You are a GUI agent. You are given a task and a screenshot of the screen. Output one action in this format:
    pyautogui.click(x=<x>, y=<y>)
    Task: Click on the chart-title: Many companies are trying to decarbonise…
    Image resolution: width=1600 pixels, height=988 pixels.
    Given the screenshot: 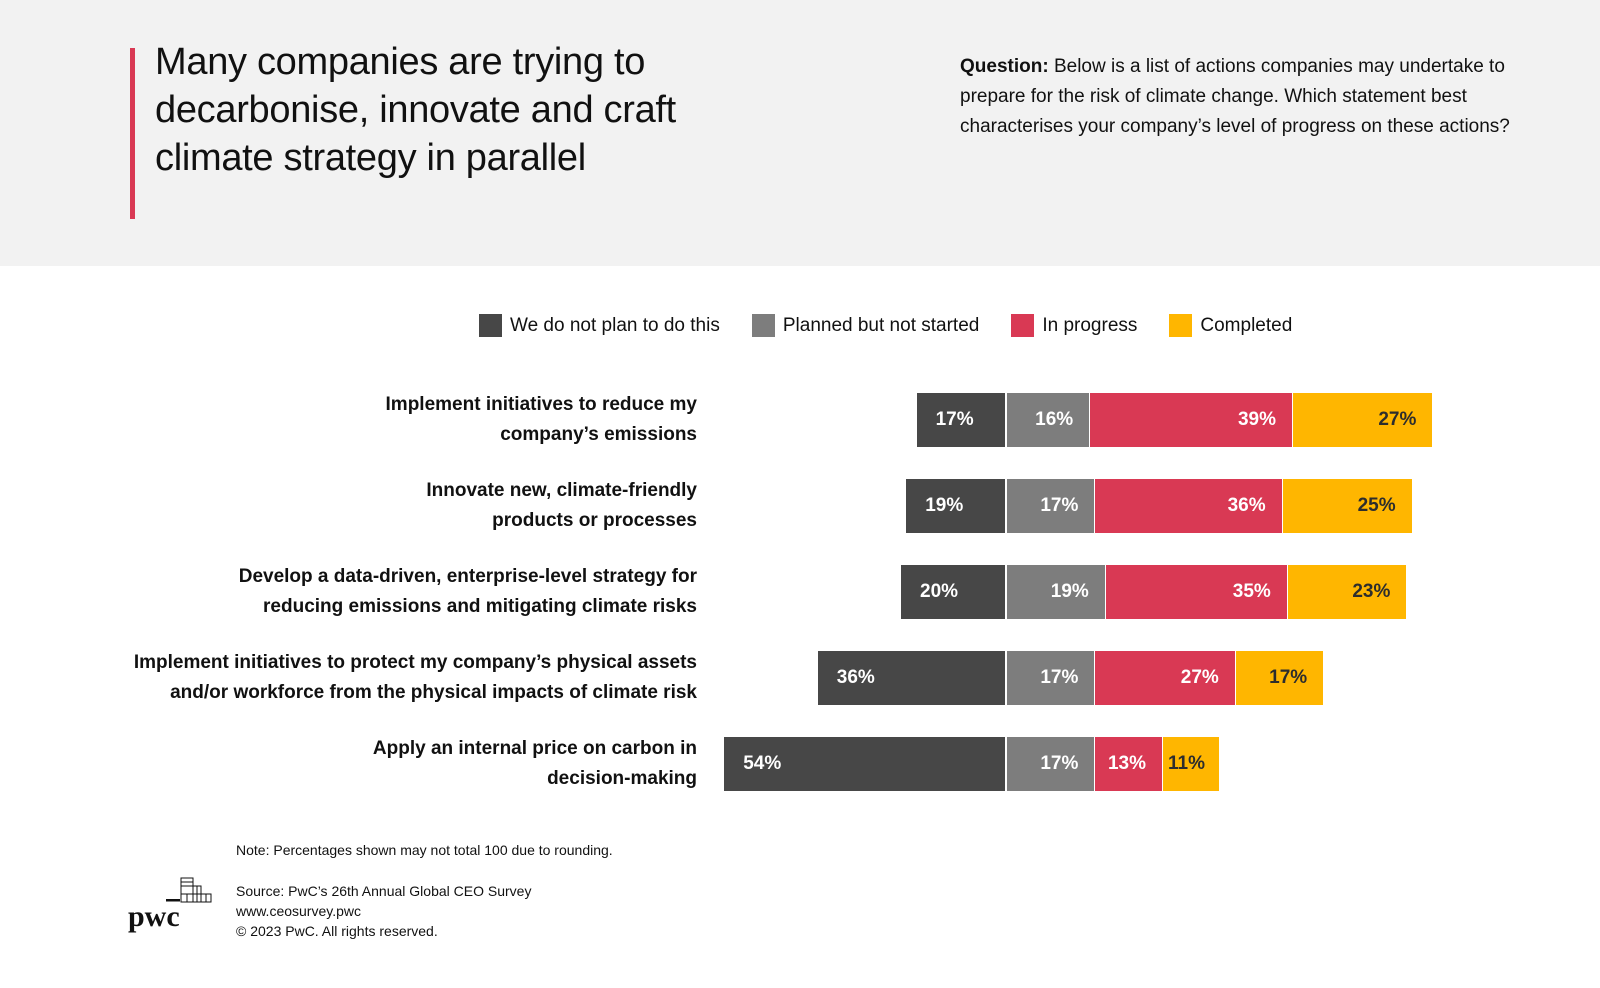 What is the action you would take?
    pyautogui.click(x=415, y=110)
    